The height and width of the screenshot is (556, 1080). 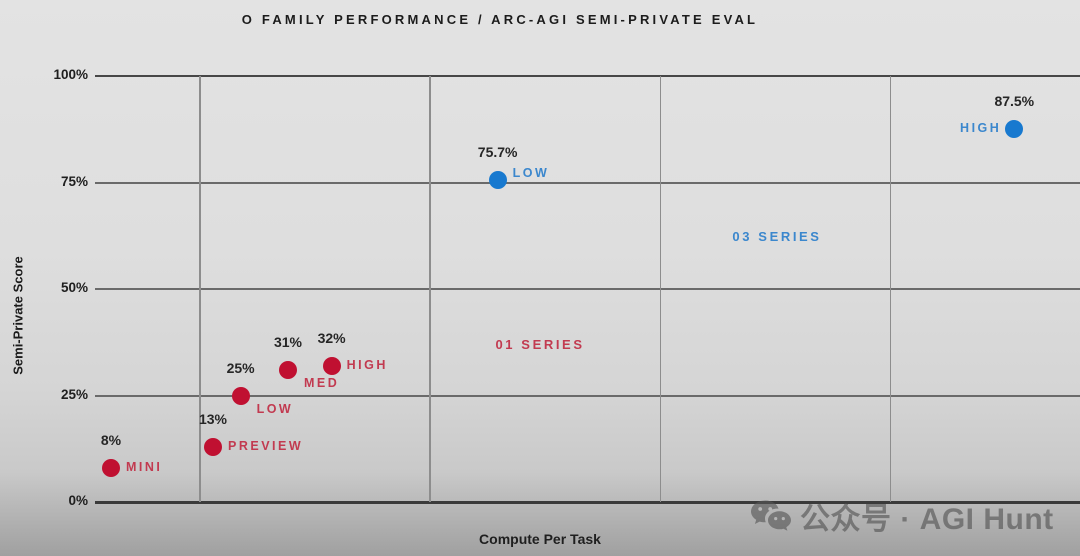 What do you see at coordinates (331, 337) in the screenshot?
I see `value-label-o1-series-high: 32%` at bounding box center [331, 337].